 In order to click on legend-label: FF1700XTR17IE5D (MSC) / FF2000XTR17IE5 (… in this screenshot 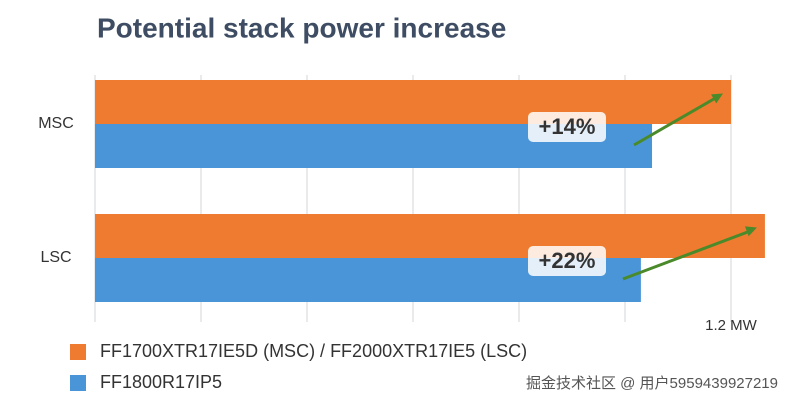, I will do `click(313, 351)`.